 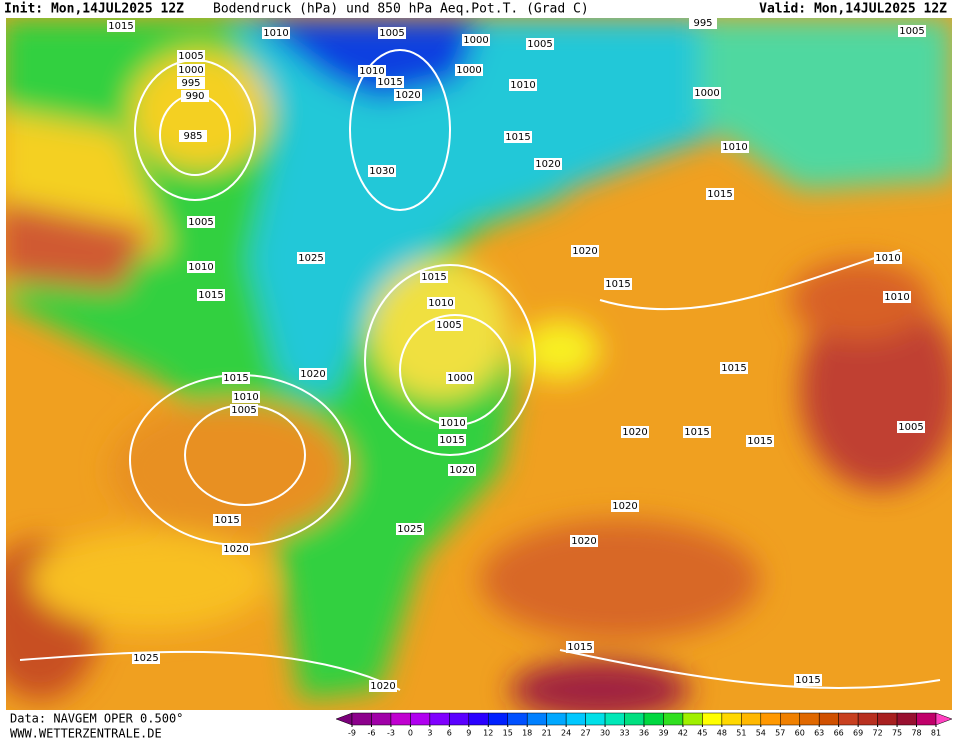 What do you see at coordinates (702, 733) in the screenshot?
I see `colorbar-label: 45` at bounding box center [702, 733].